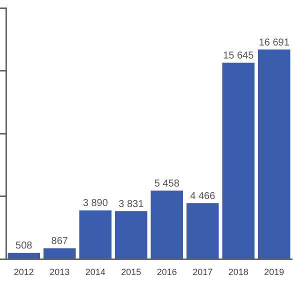 This screenshot has width=300, height=300. Describe the element at coordinates (166, 272) in the screenshot. I see `x-tick-label: 2016` at that location.